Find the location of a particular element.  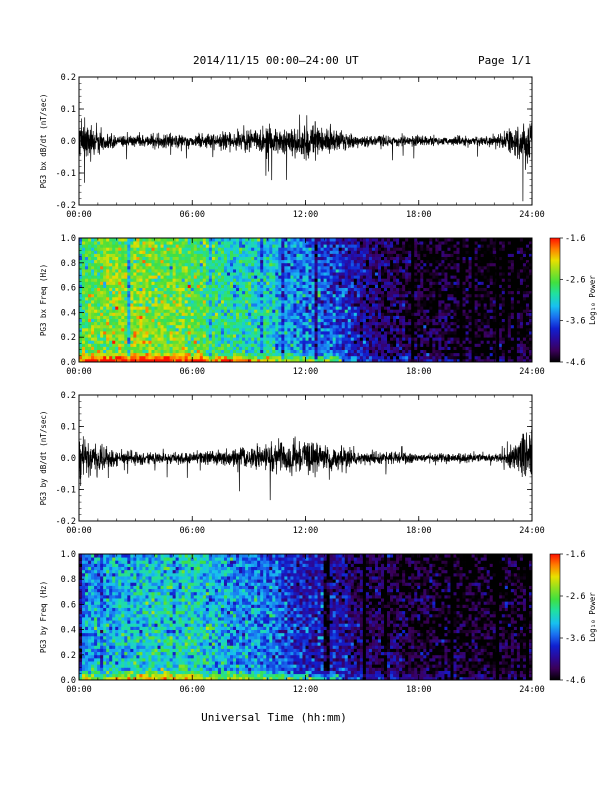

y-axis-label: PG3 bx dB/dt (nT/sec) is located at coordinates (43, 141).